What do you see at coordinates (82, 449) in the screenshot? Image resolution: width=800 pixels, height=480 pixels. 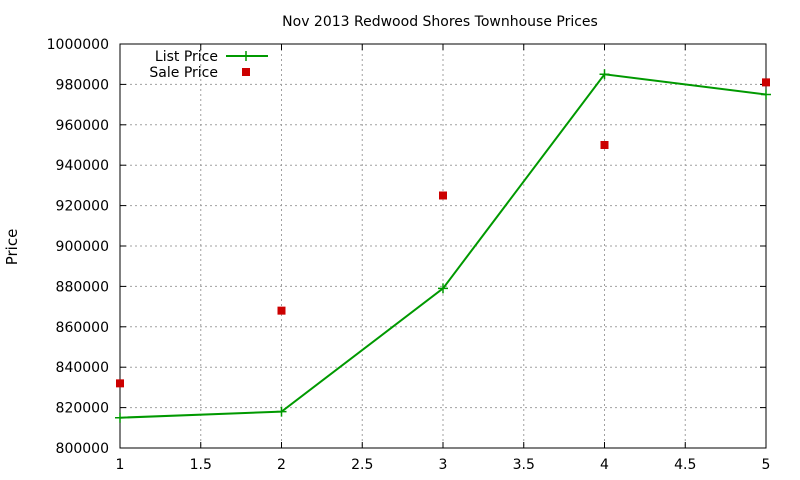 I see `y-tick-label: 800000` at bounding box center [82, 449].